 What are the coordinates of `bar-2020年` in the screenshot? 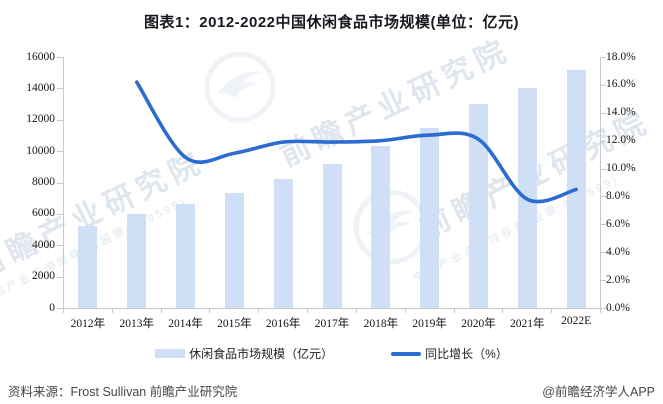 It's located at (478, 206).